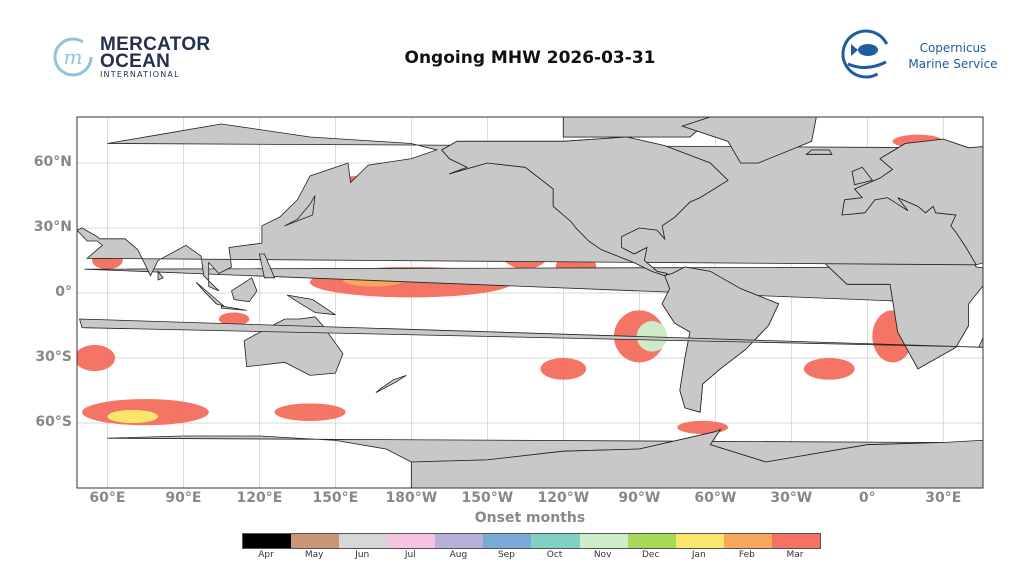 This screenshot has width=1024, height=585. I want to click on x-axis-label: Onset months, so click(530, 518).